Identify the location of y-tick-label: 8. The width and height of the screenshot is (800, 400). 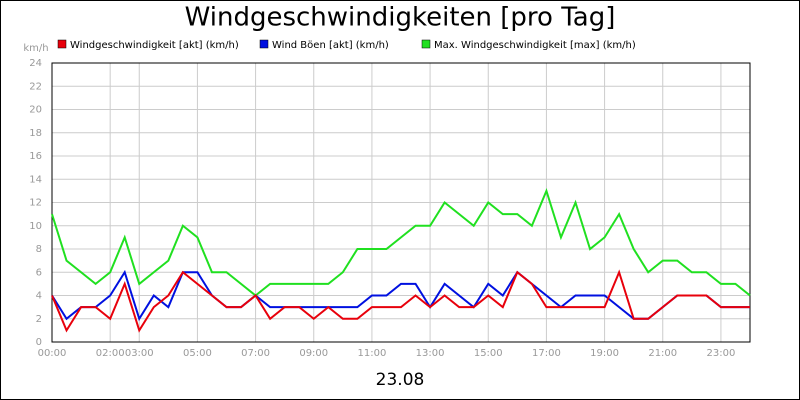
(39, 249).